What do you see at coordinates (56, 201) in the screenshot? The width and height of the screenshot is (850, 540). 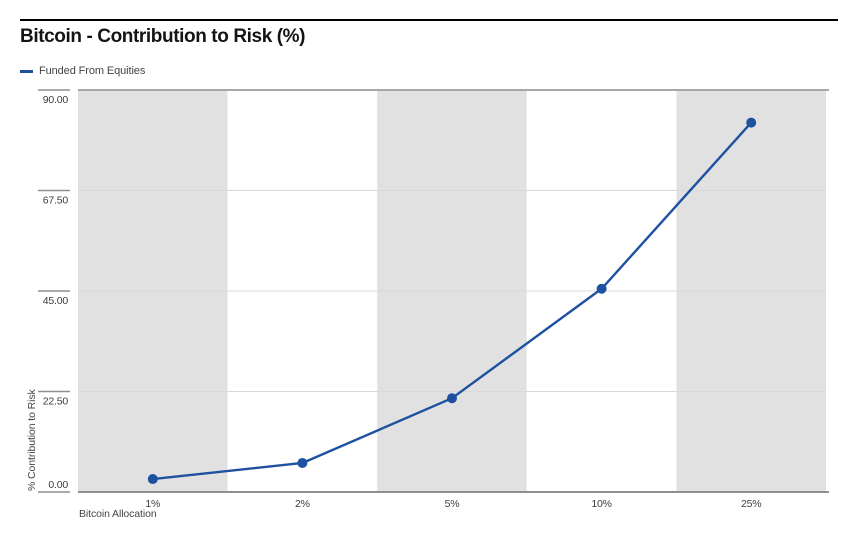 I see `y-tick-label: 67.50` at bounding box center [56, 201].